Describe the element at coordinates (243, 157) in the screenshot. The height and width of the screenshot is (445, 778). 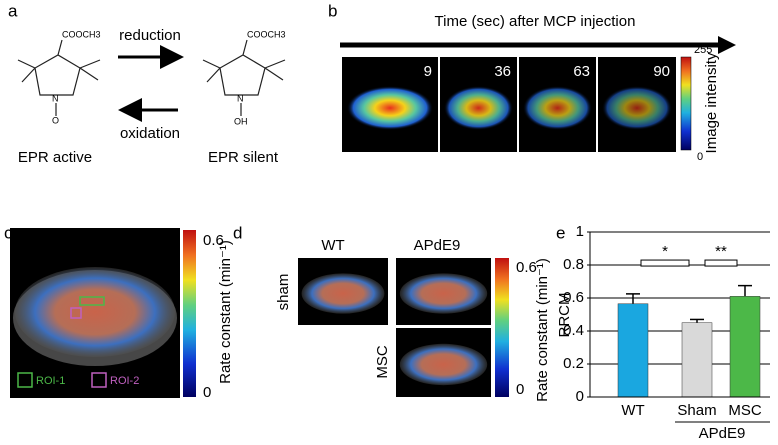
I see `caption: EPR silent` at that location.